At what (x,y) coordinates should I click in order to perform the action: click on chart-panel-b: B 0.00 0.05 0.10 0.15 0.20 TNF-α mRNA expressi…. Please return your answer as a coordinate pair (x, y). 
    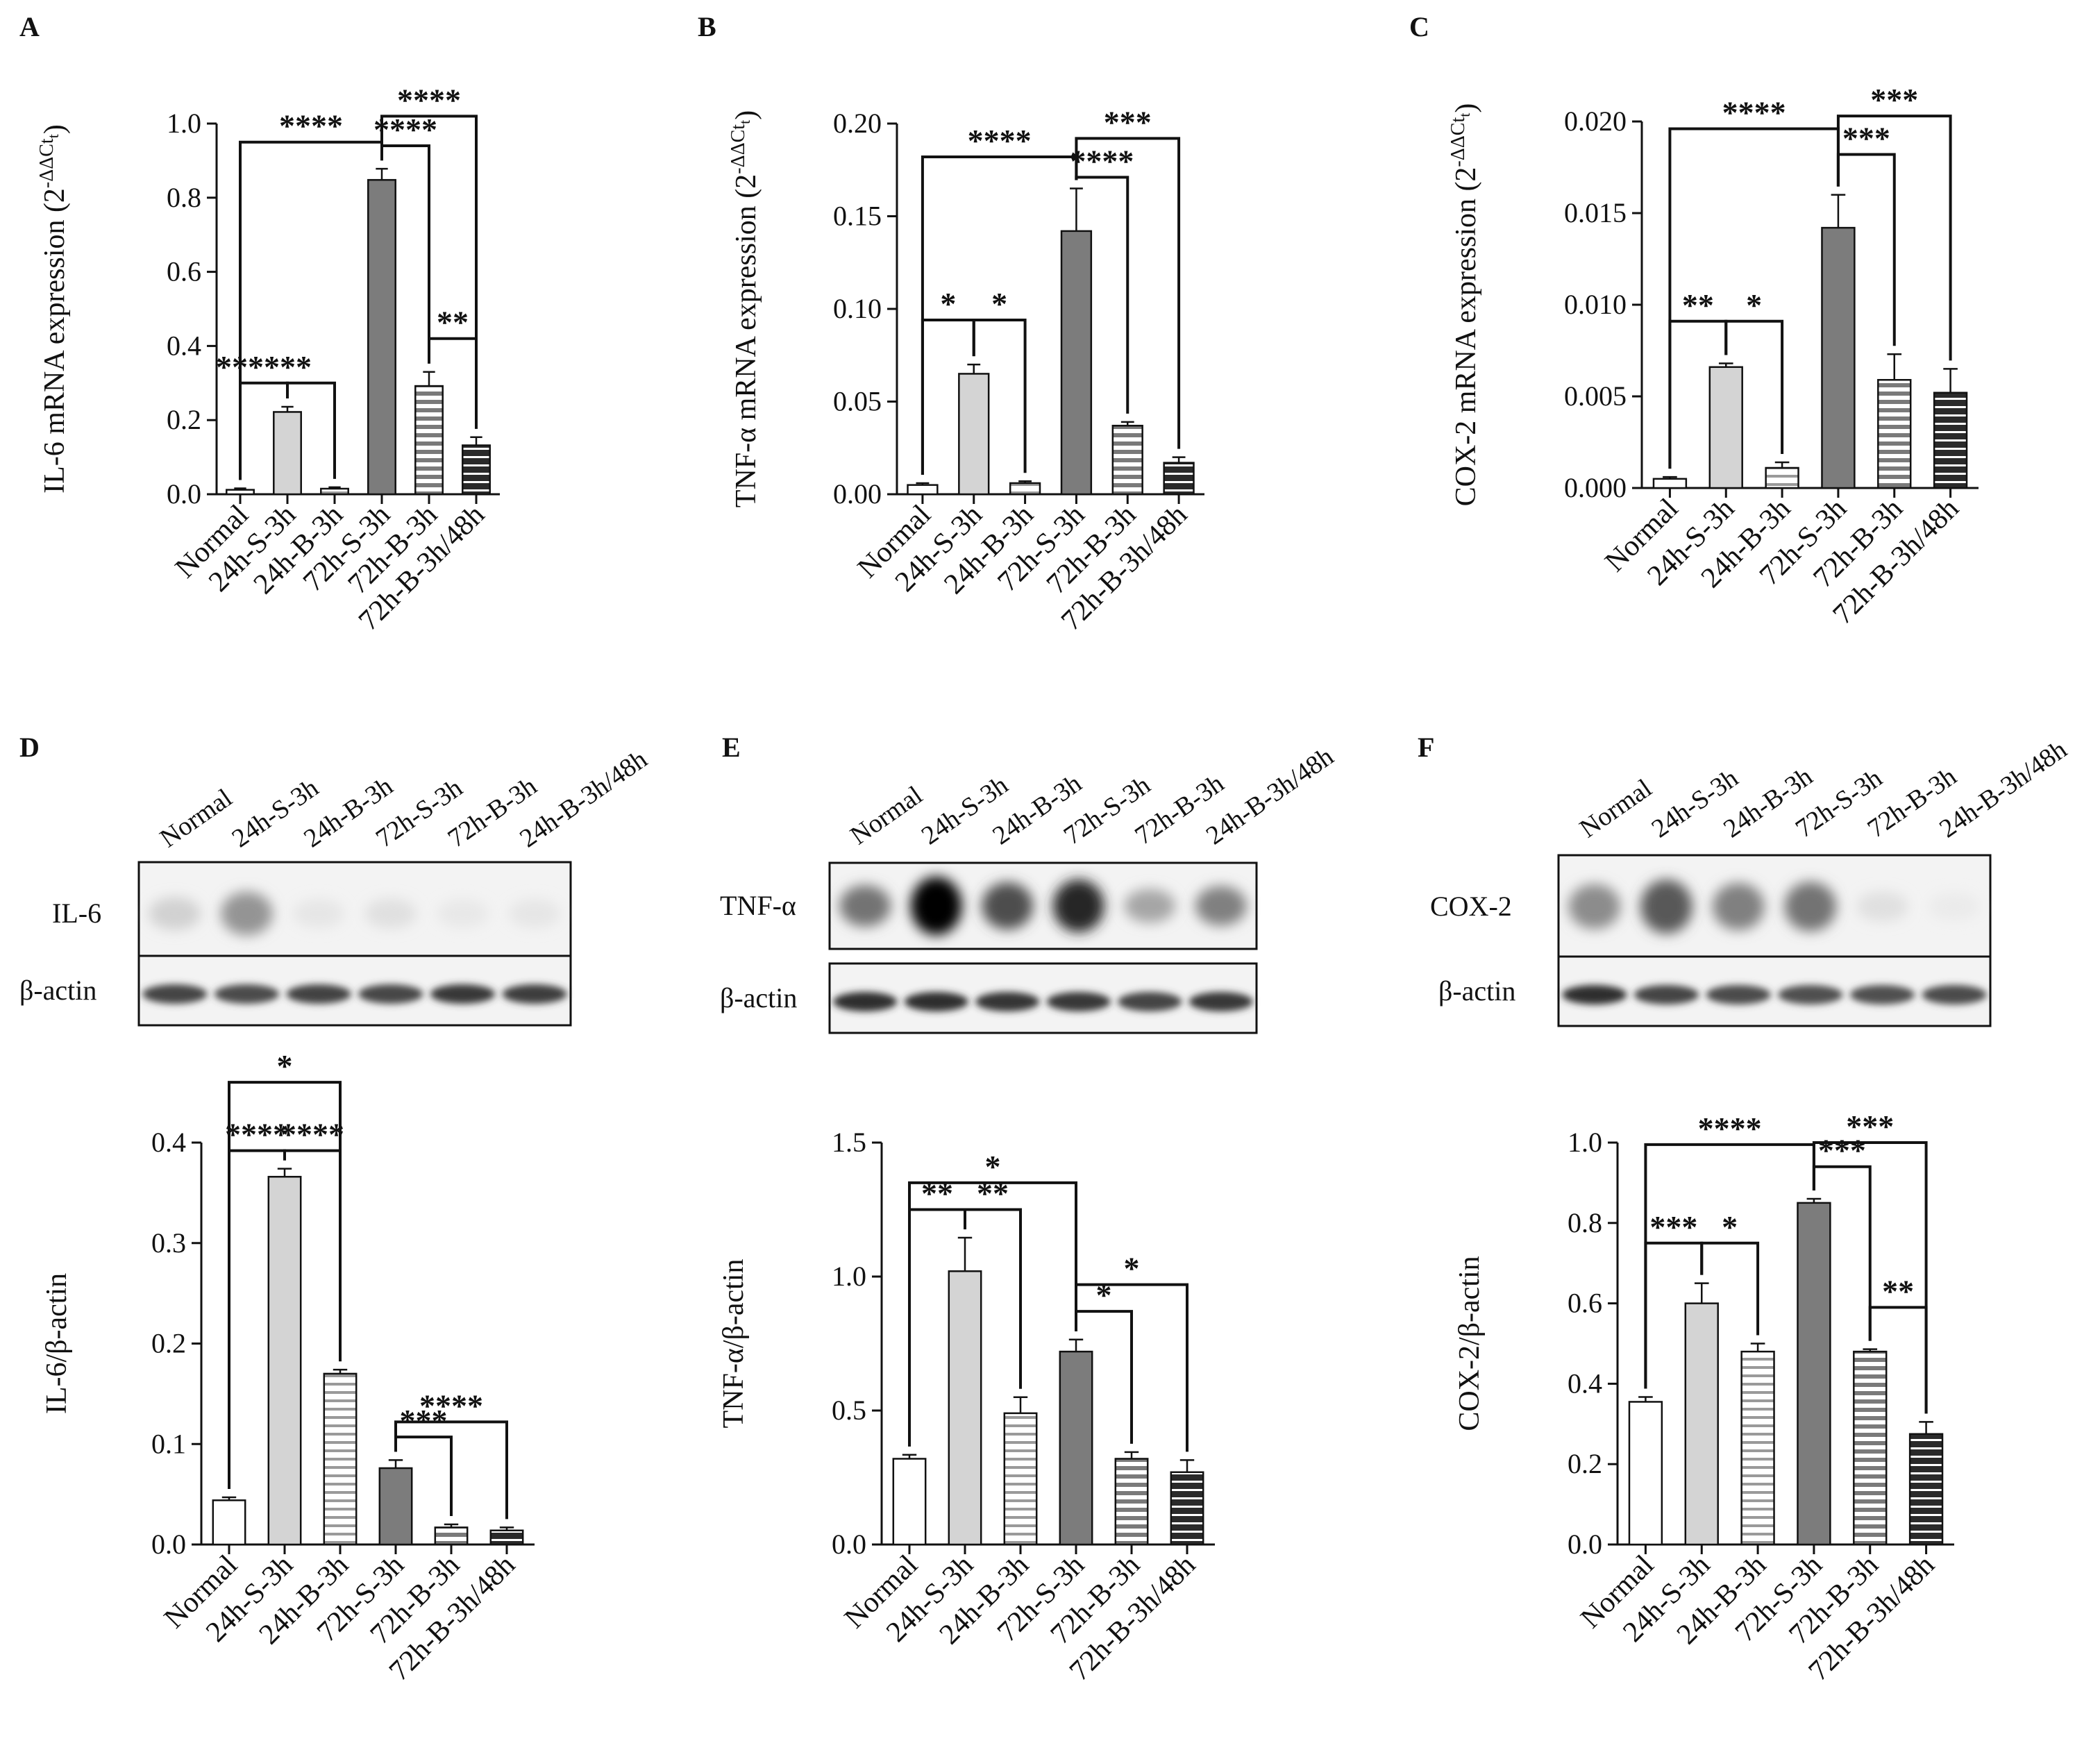
    Looking at the image, I should click on (951, 324).